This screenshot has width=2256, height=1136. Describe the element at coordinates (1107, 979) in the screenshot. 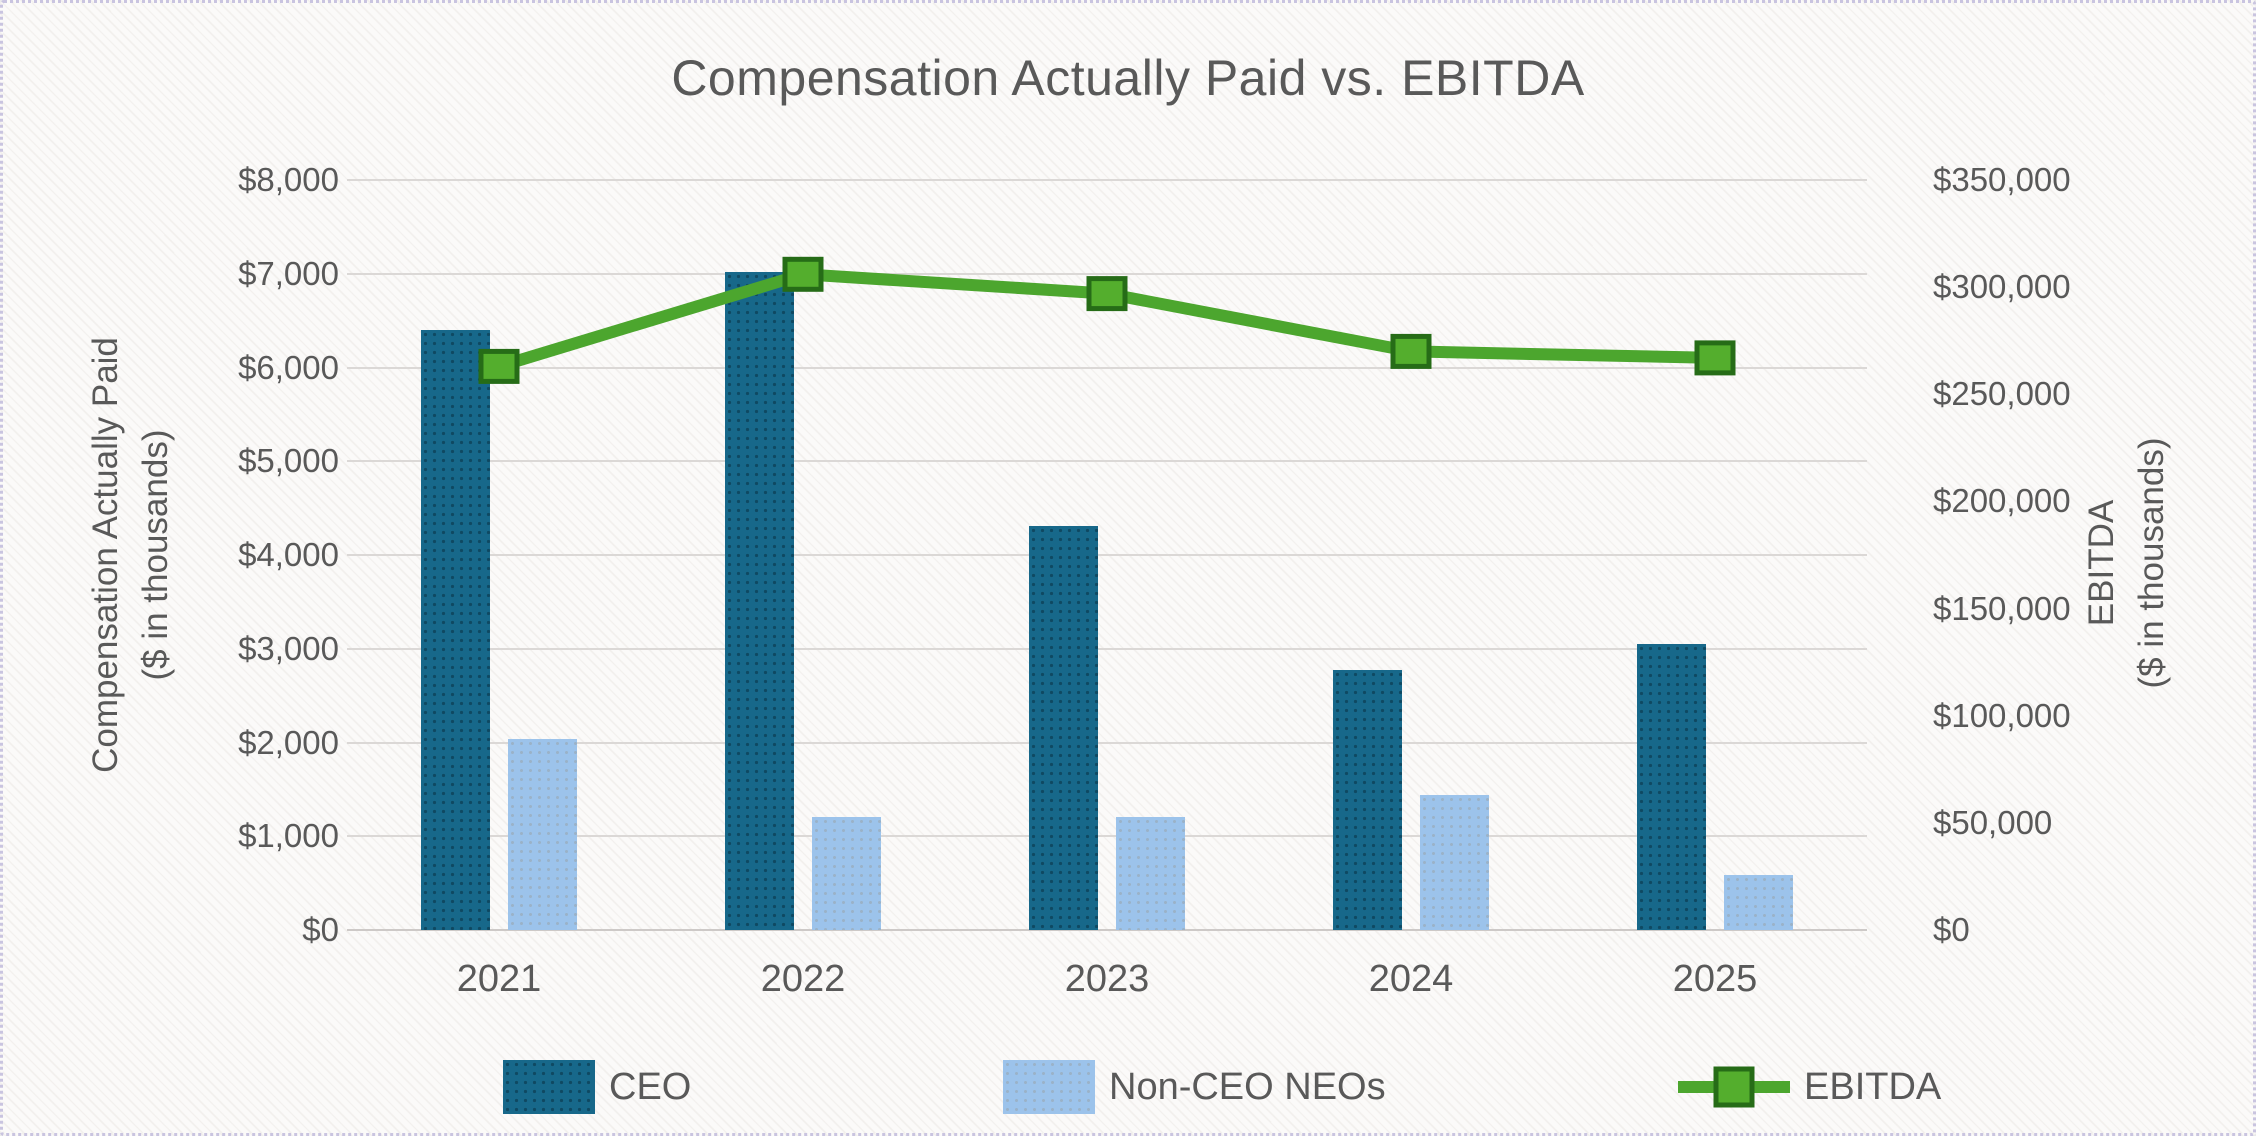

I see `x-axis-label-2023: 2023` at that location.